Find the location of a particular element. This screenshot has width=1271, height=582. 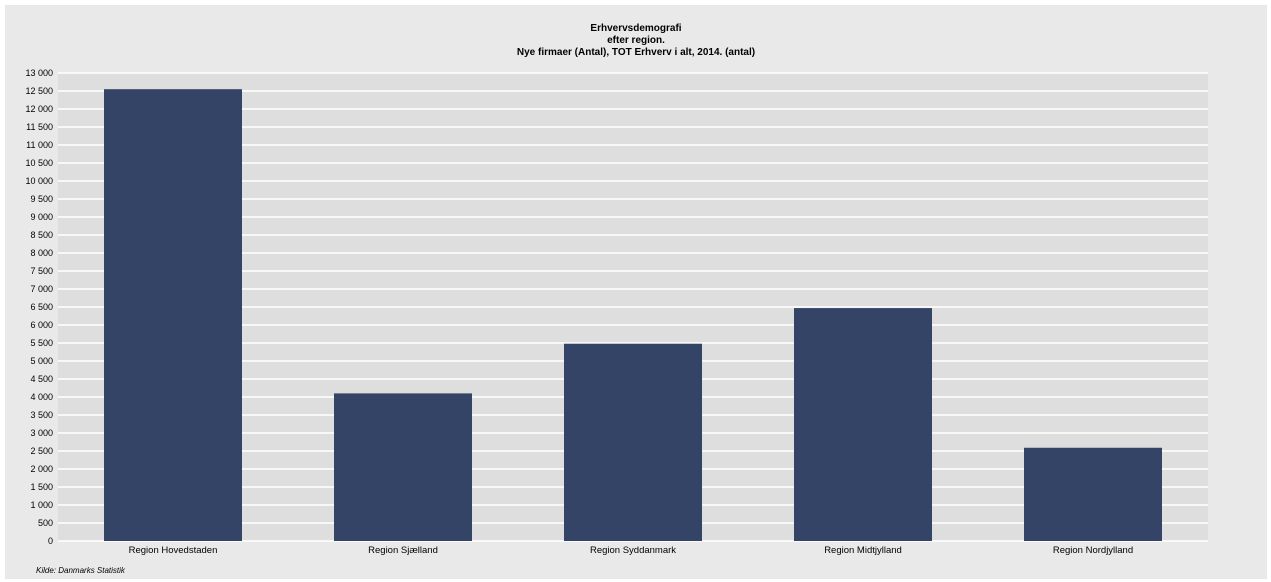

y-tick-label: 9 500 is located at coordinates (41, 199).